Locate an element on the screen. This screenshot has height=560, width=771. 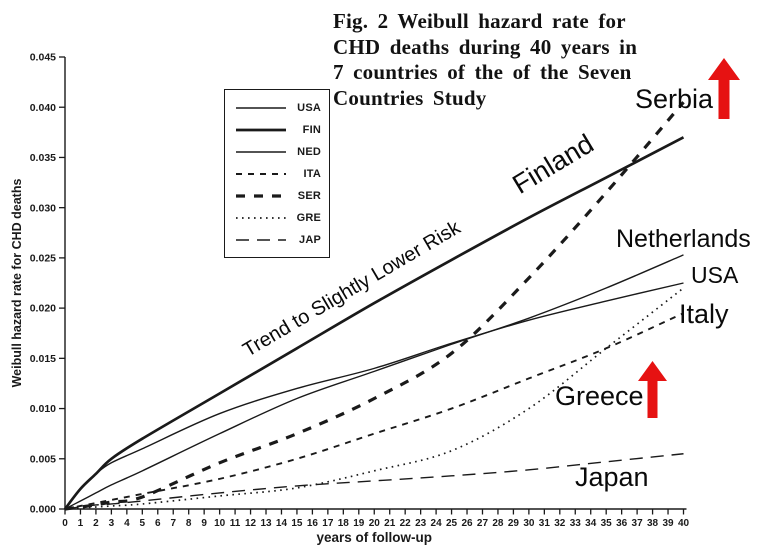
x-tick-label: 12 is located at coordinates (251, 523).